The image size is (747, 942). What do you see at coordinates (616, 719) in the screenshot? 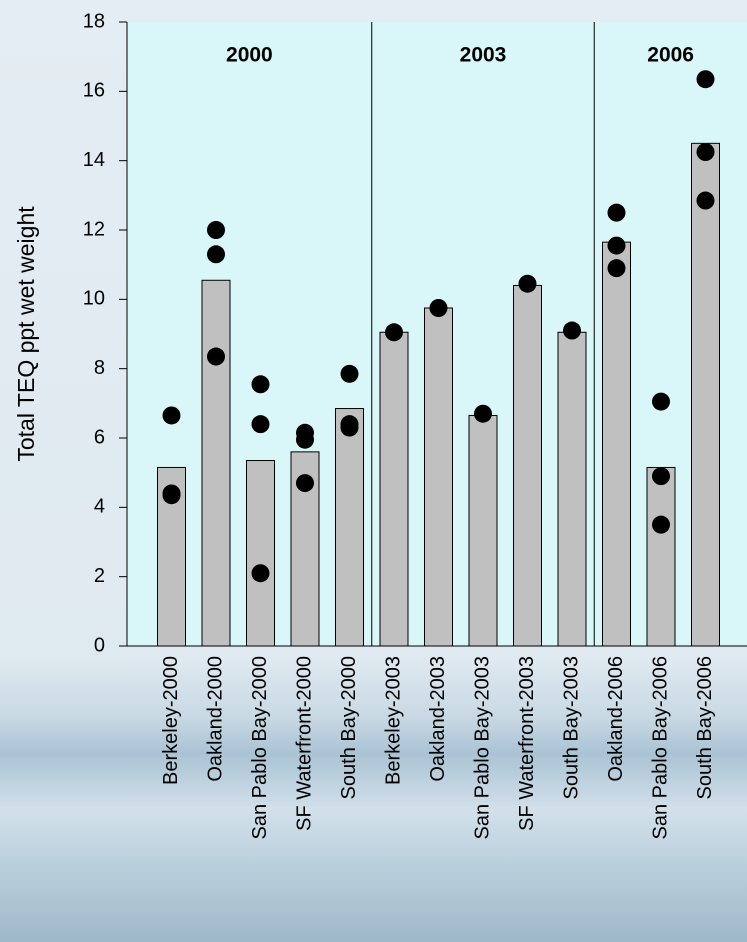
I see `x-tick-label: Oakland-2006` at bounding box center [616, 719].